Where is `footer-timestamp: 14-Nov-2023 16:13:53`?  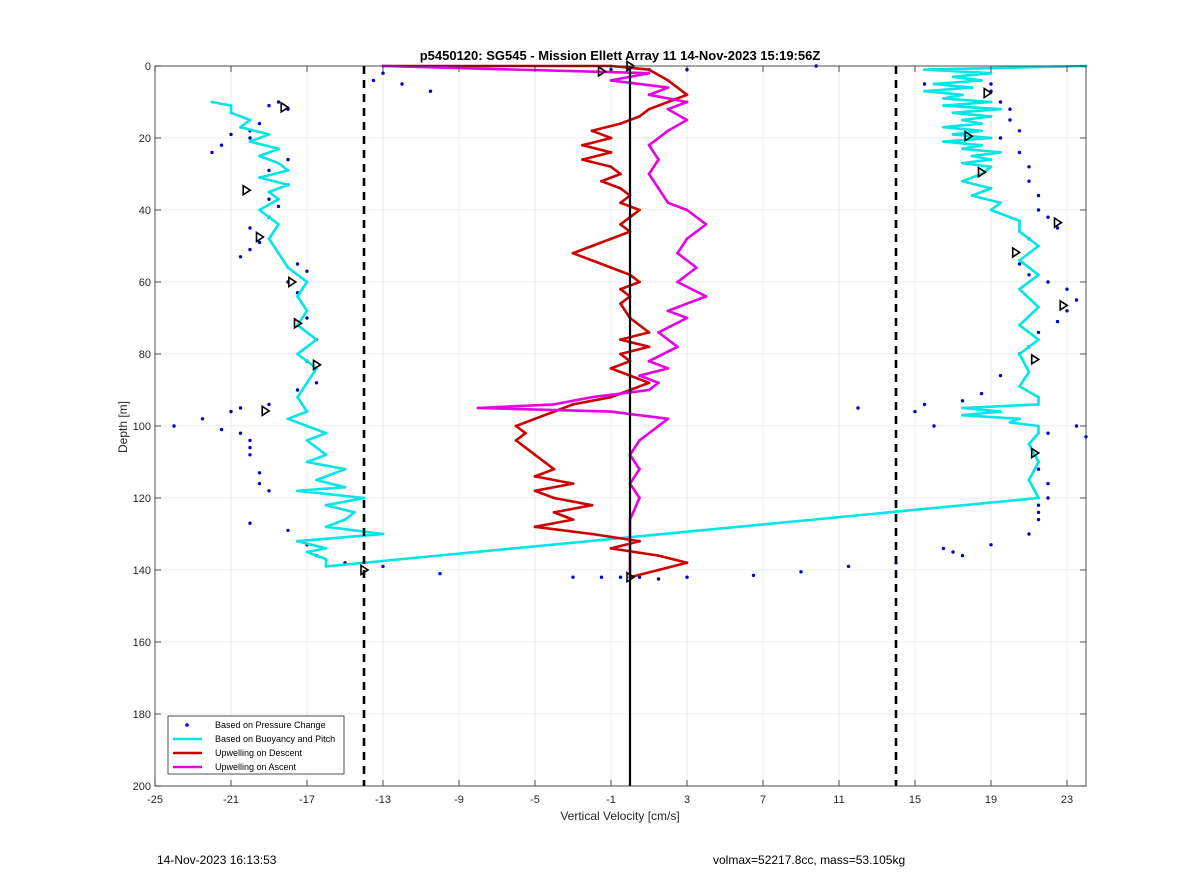
footer-timestamp: 14-Nov-2023 16:13:53 is located at coordinates (217, 860).